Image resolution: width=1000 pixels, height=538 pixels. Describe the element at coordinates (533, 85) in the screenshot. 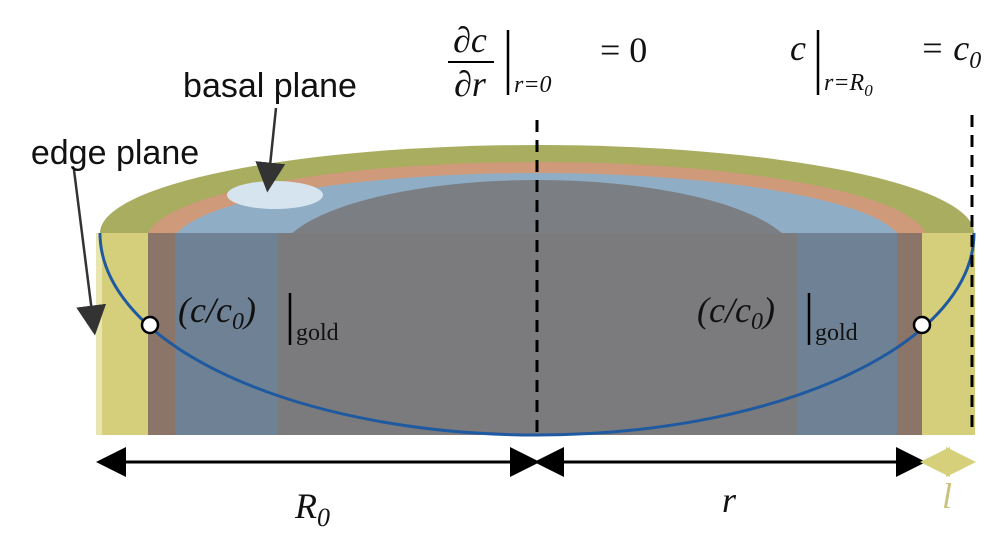

I see `bc-subscript: r=0` at that location.